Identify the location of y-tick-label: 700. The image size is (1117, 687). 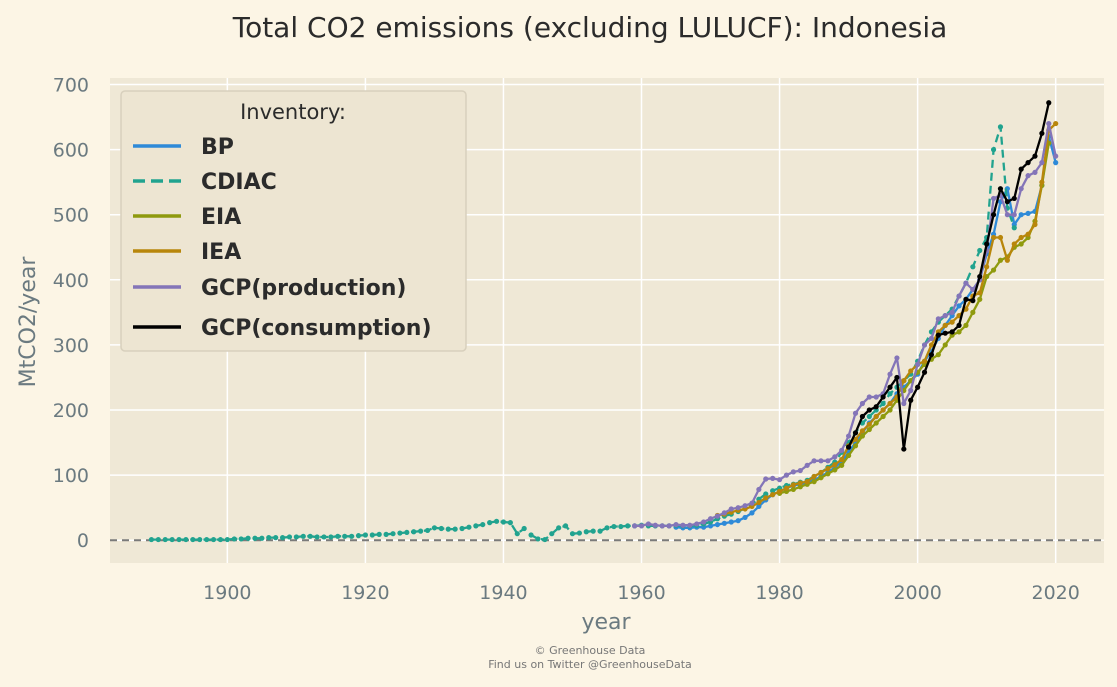
(71, 86).